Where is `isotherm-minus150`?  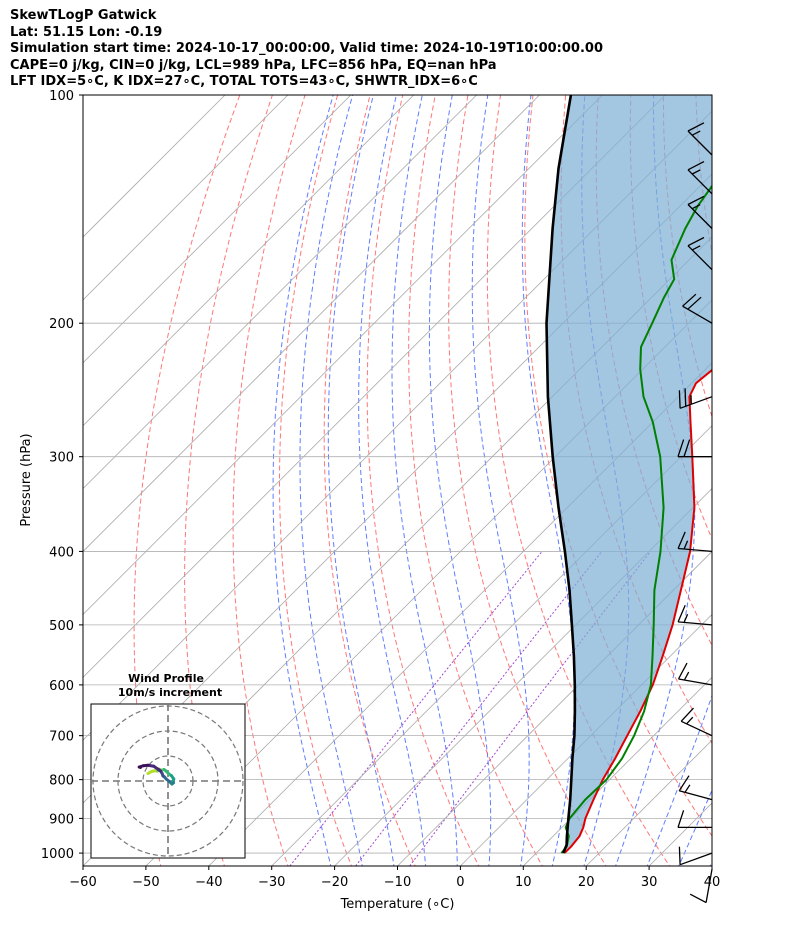 isotherm-minus150 is located at coordinates (186, 198).